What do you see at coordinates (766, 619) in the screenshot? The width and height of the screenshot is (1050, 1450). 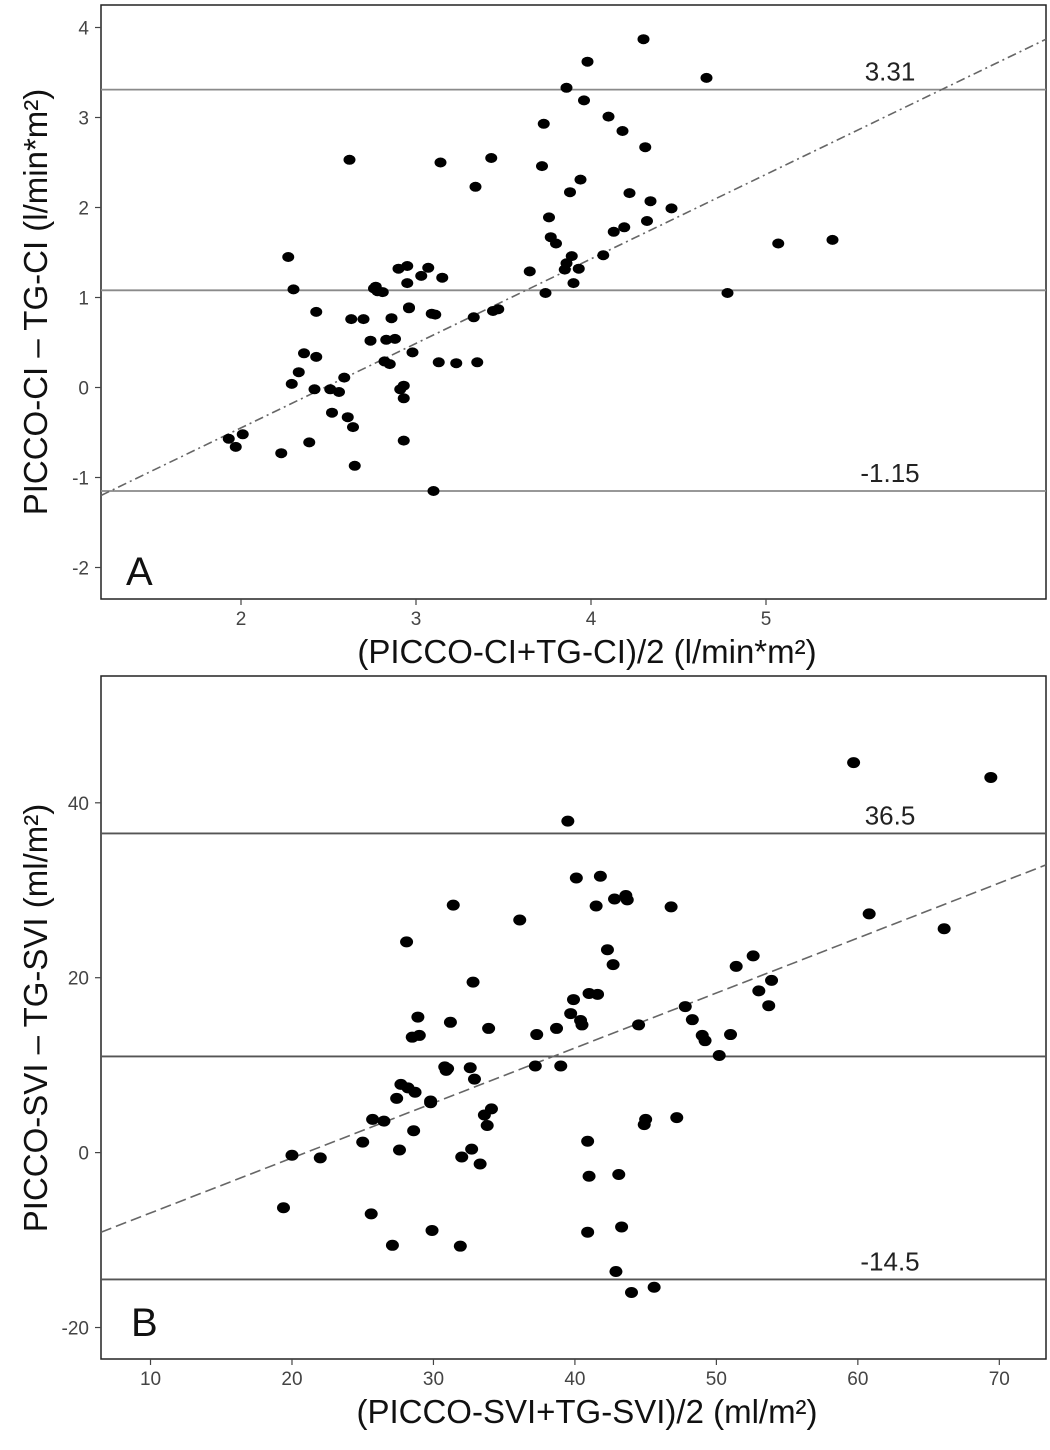 I see `x-tick-label: 5` at bounding box center [766, 619].